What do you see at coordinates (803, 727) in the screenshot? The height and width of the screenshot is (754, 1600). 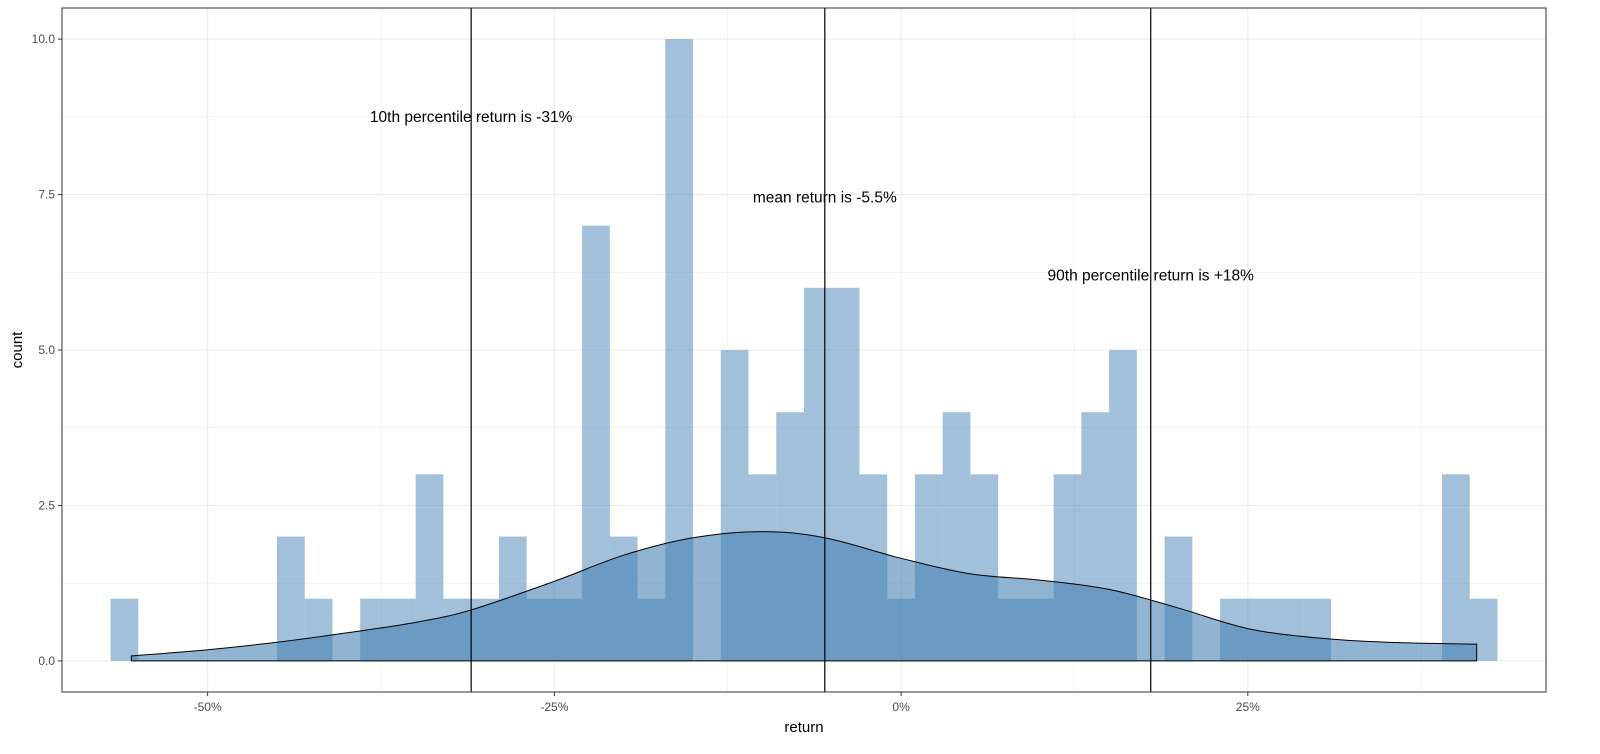 I see `x-axis-title: return` at bounding box center [803, 727].